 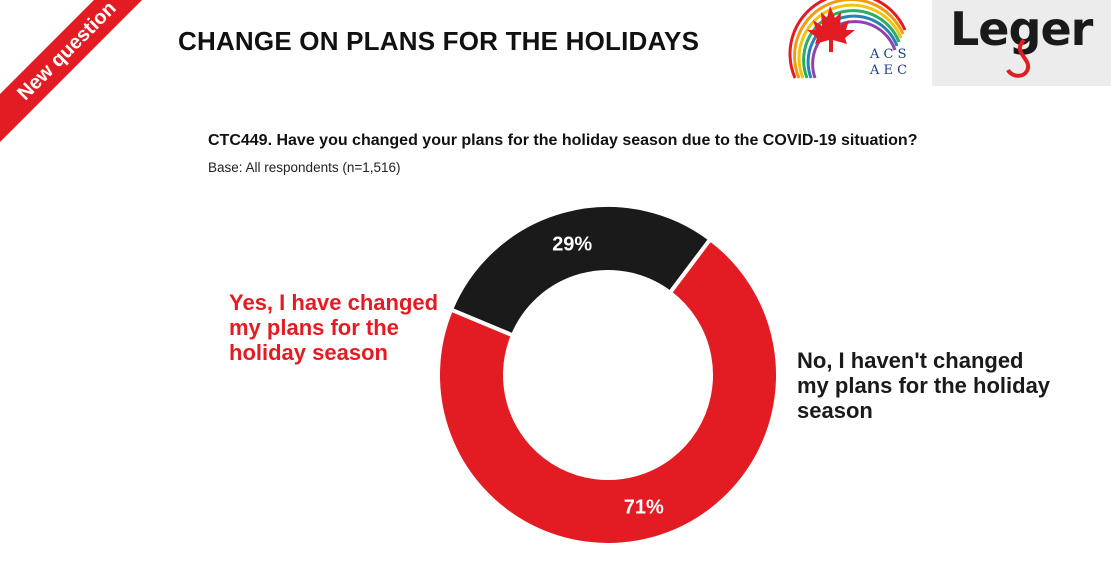 I want to click on leger-swirl-icon, so click(x=1018, y=58).